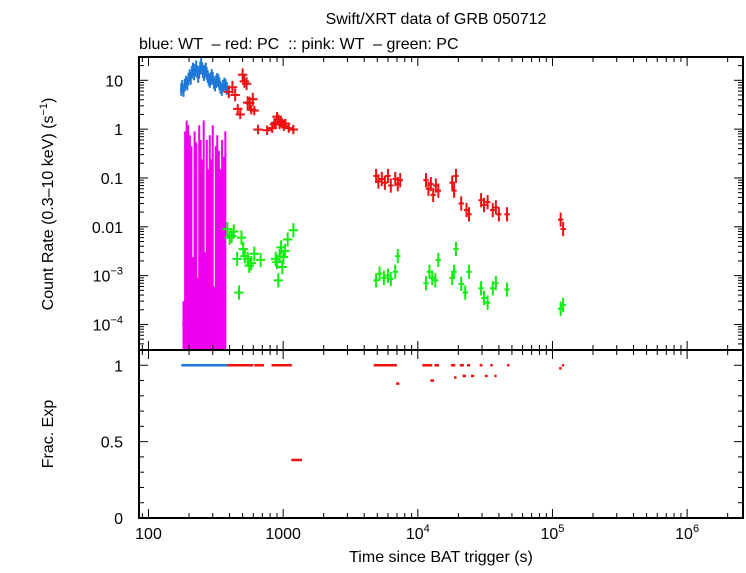  What do you see at coordinates (553, 533) in the screenshot?
I see `x-tick-label: 10⁵` at bounding box center [553, 533].